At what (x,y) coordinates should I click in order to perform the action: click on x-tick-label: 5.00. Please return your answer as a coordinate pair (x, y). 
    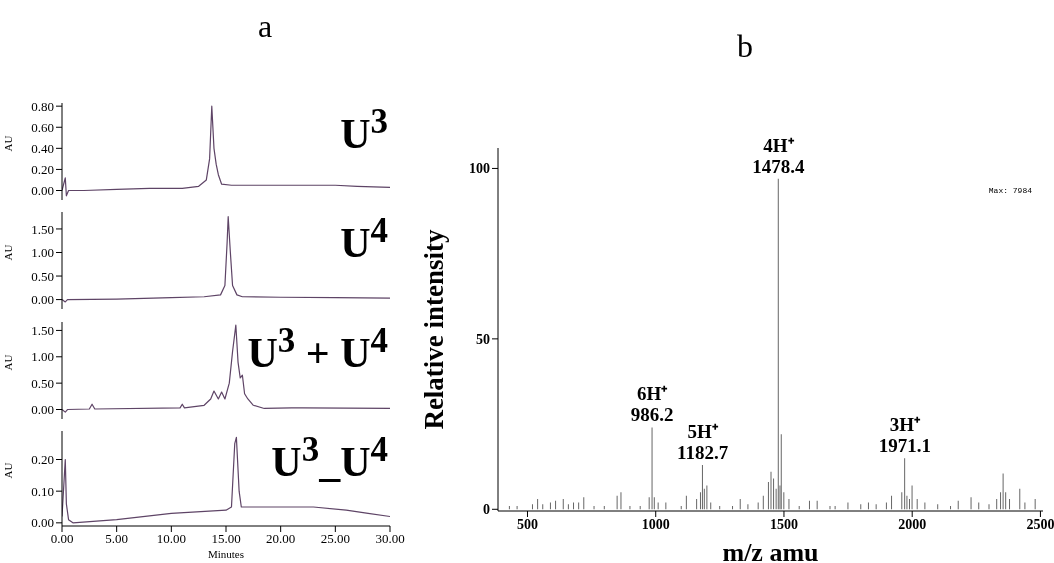
    Looking at the image, I should click on (117, 539).